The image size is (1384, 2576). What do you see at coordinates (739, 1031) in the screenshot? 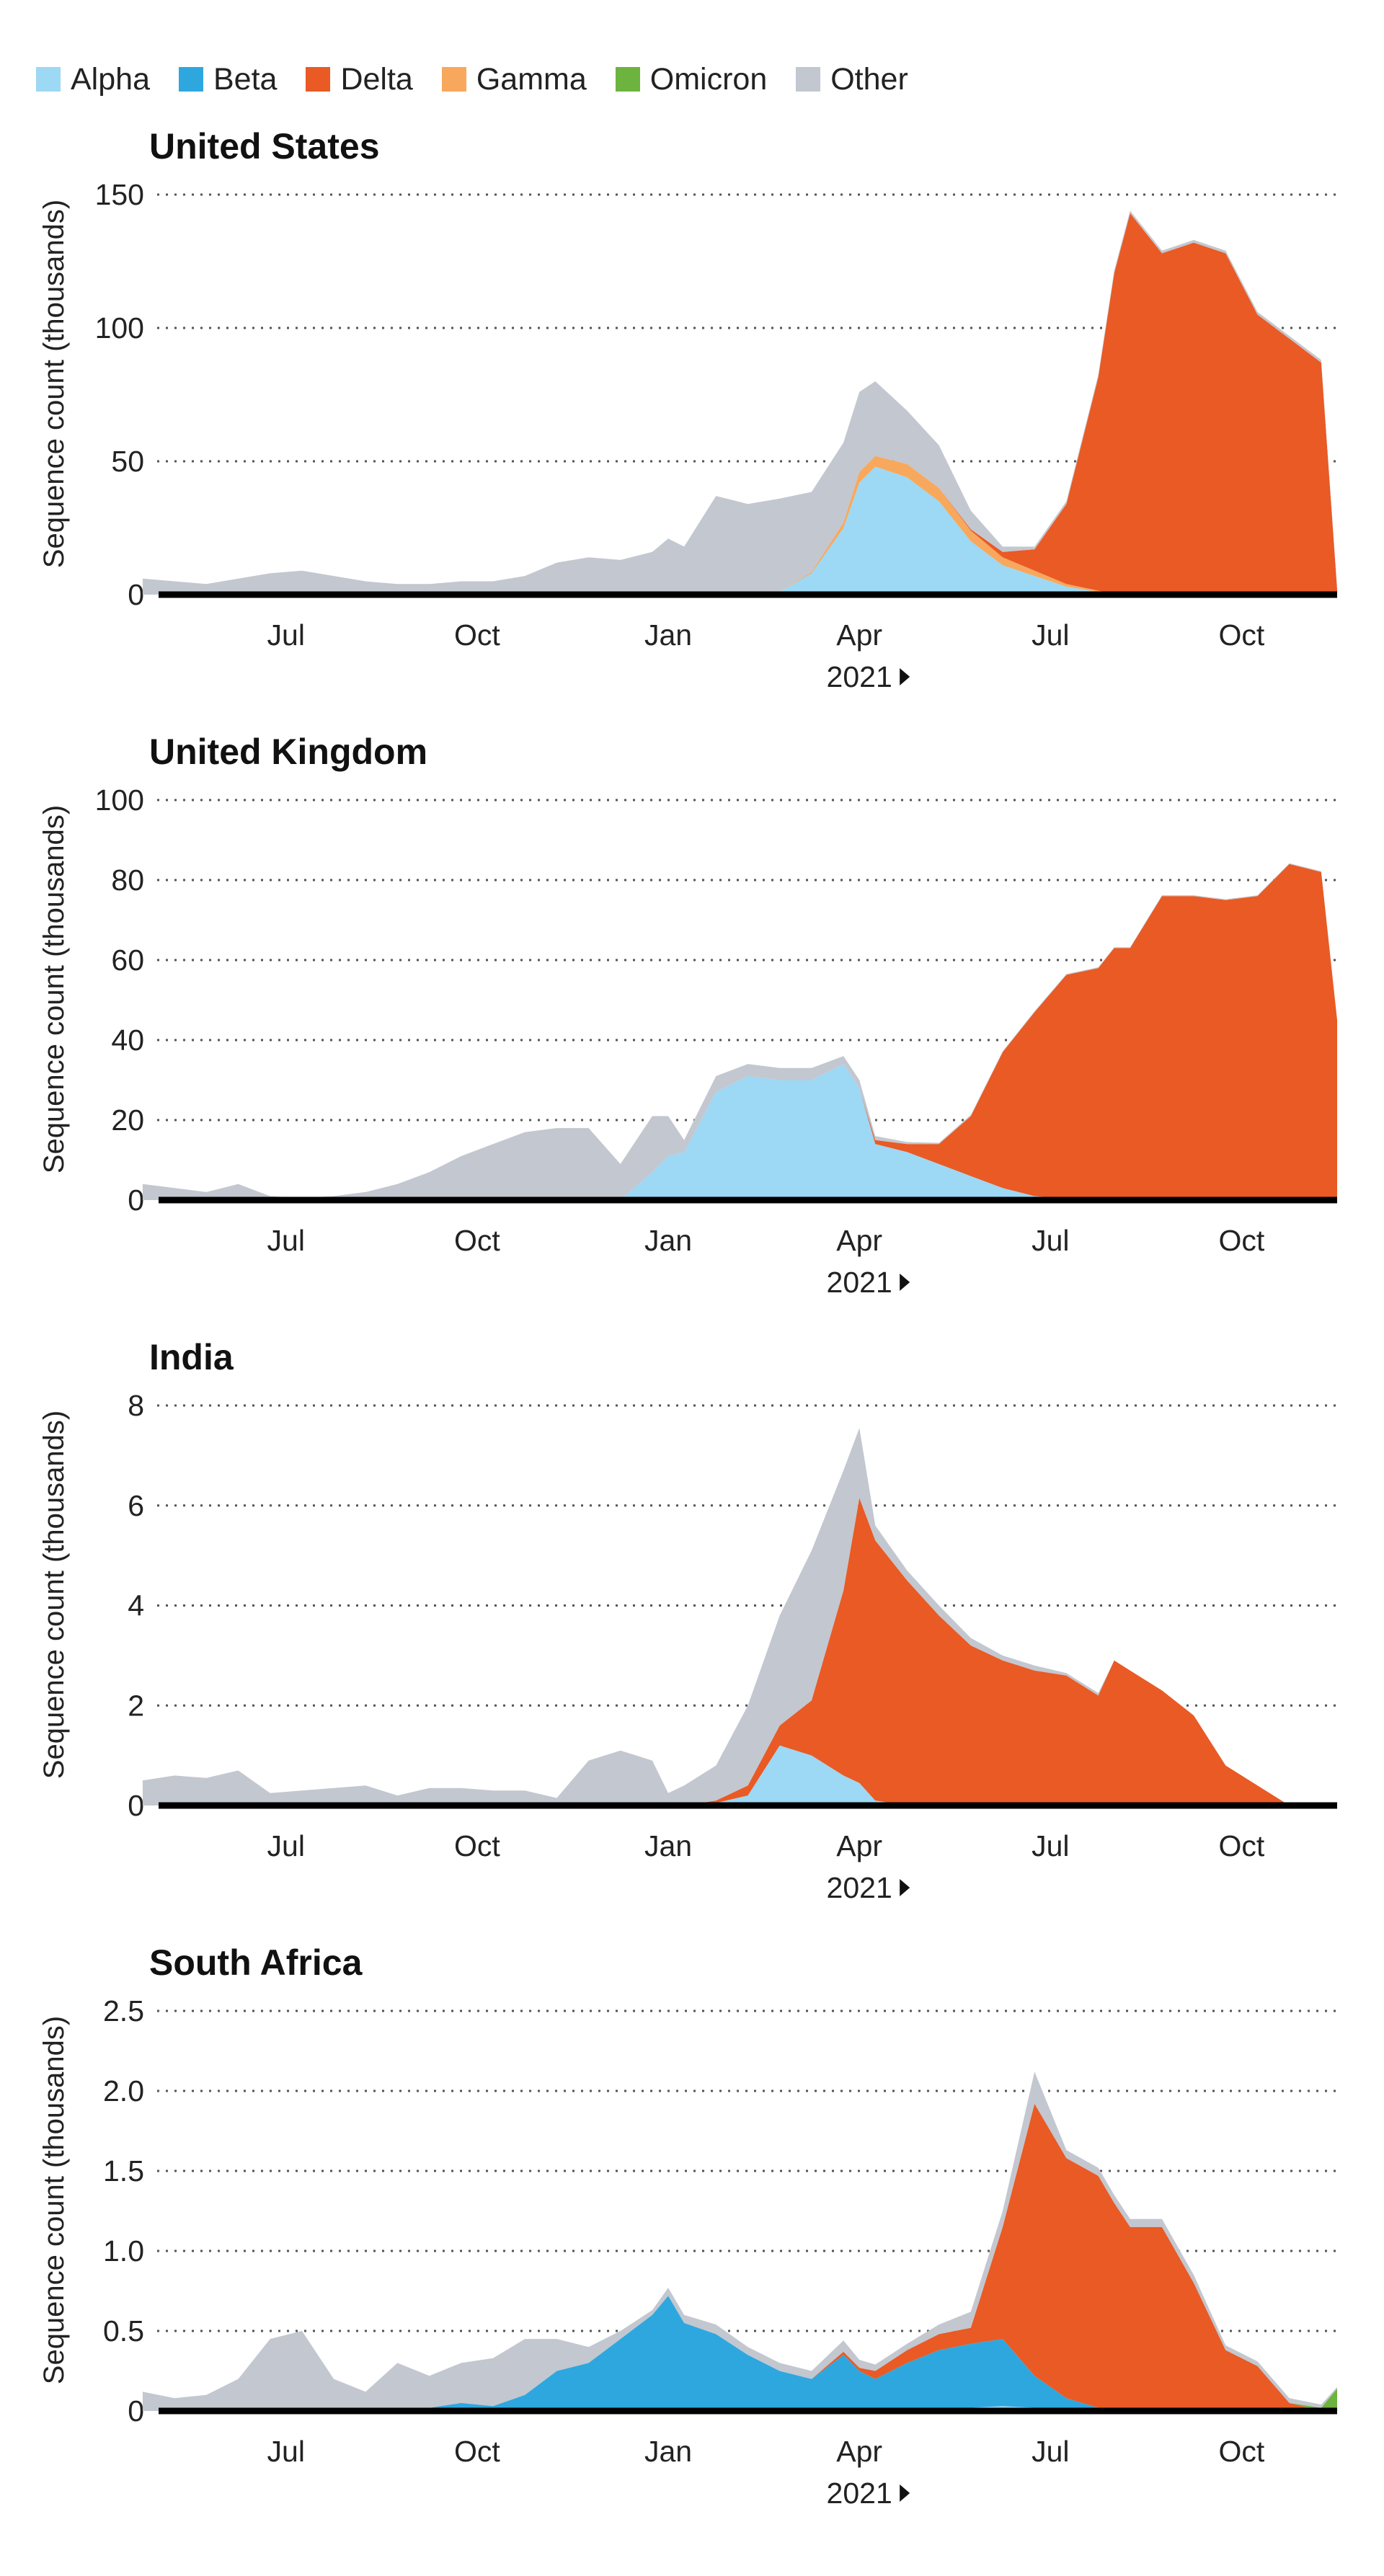
I see `area-united-kingdom-delta` at bounding box center [739, 1031].